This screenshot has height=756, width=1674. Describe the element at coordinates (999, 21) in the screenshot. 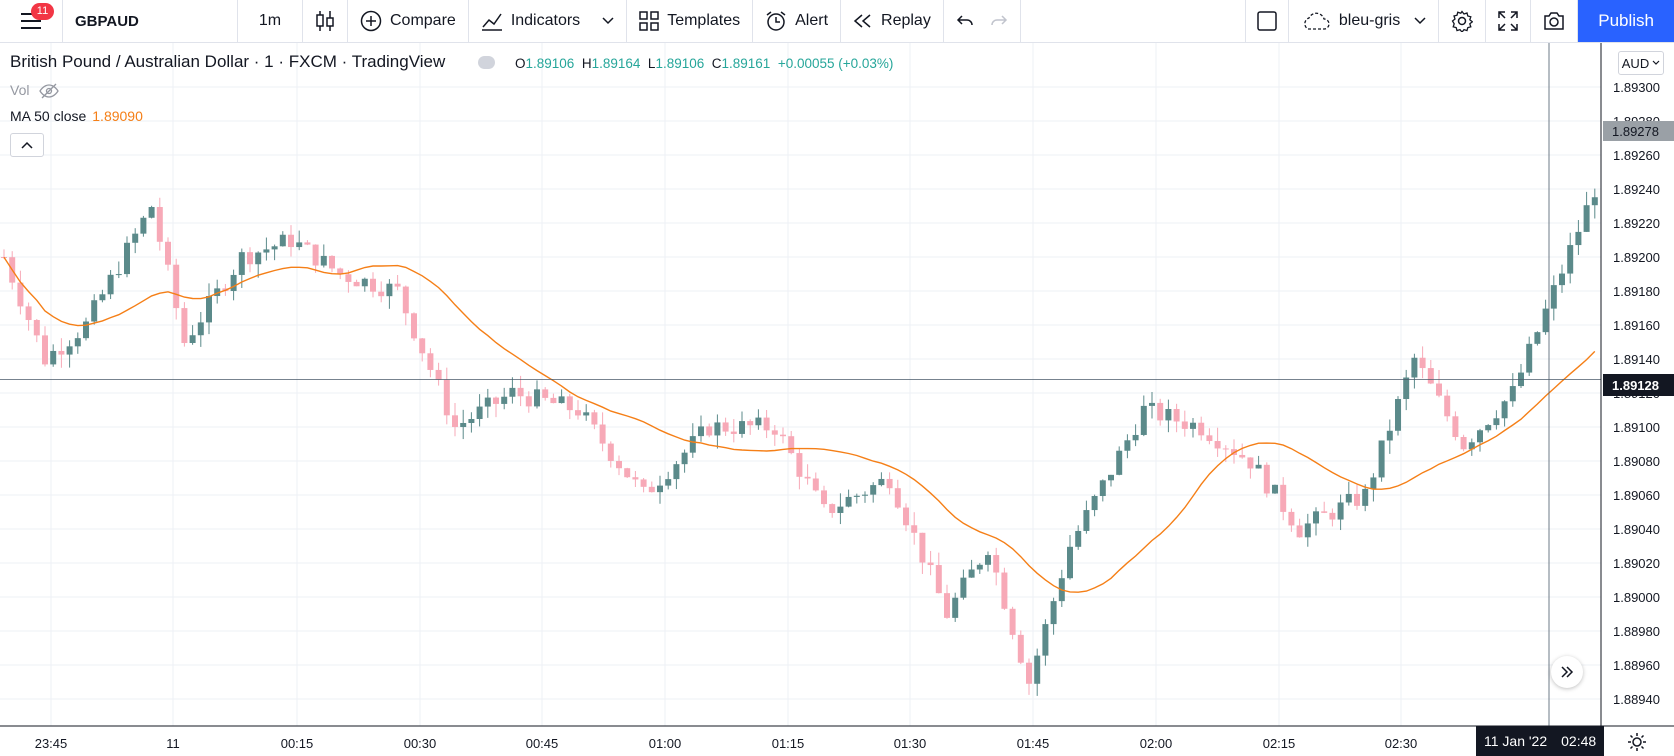

I see `redo-icon` at that location.